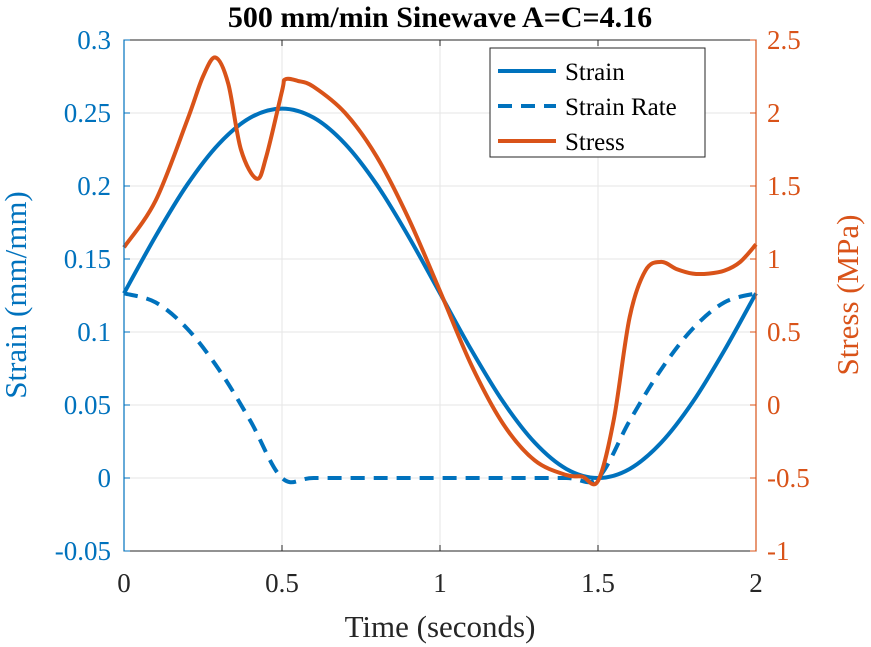 The width and height of the screenshot is (871, 647). I want to click on x-tick-label: 1.5, so click(598, 583).